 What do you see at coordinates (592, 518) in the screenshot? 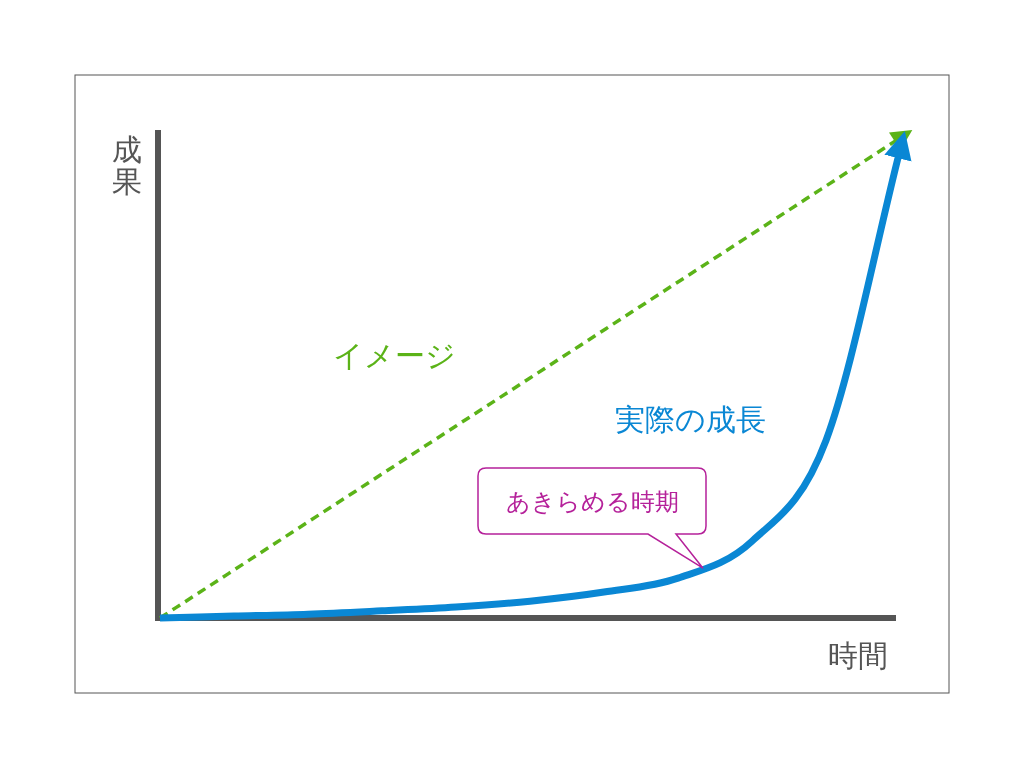
I see `callout: あきらめる時期` at bounding box center [592, 518].